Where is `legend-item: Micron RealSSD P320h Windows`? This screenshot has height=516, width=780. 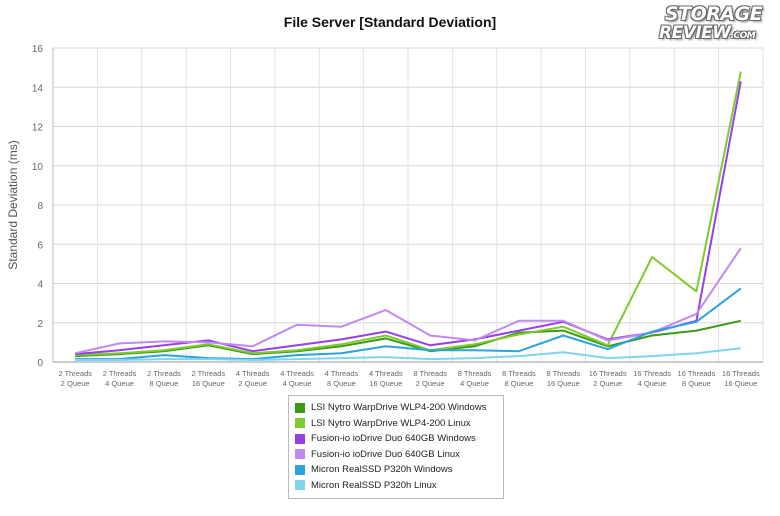
legend-item: Micron RealSSD P320h Windows is located at coordinates (396, 470).